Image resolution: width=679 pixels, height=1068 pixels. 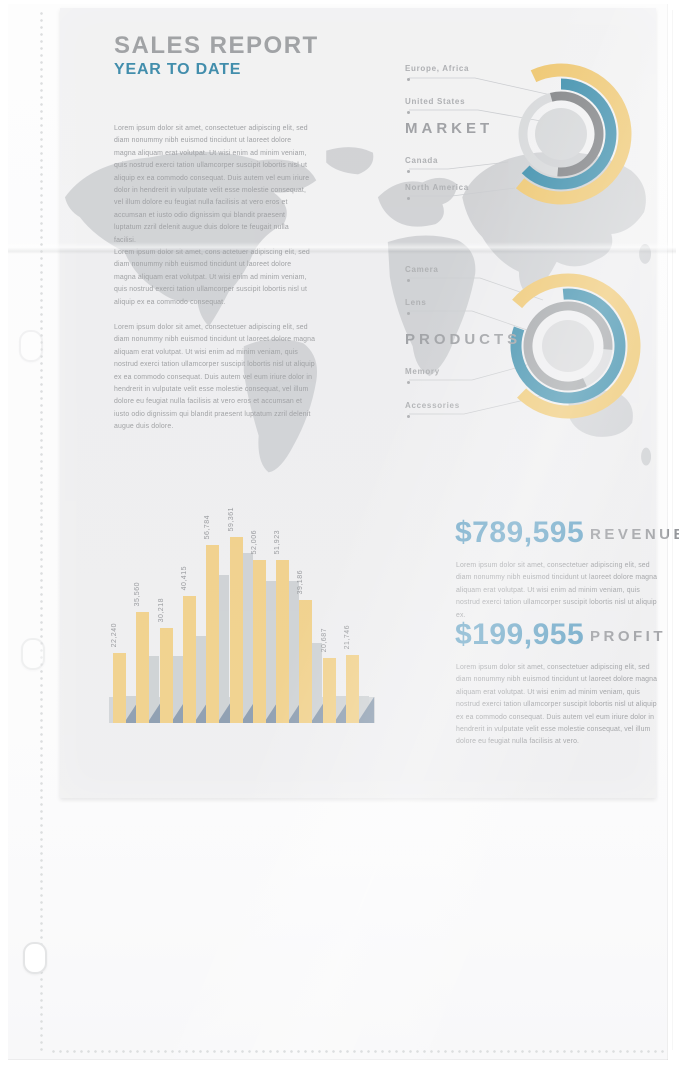 What do you see at coordinates (35, 958) in the screenshot?
I see `binder-hole-bottom` at bounding box center [35, 958].